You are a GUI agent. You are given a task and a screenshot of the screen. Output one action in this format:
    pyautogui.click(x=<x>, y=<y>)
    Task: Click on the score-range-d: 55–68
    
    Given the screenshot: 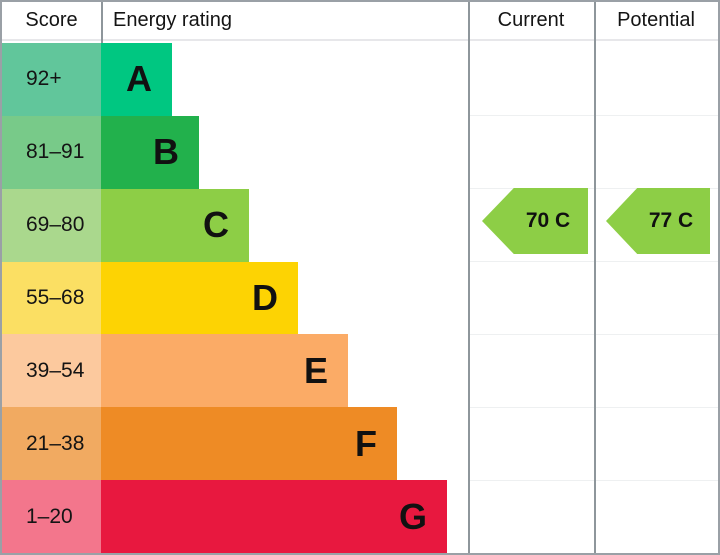 What is the action you would take?
    pyautogui.click(x=51, y=298)
    